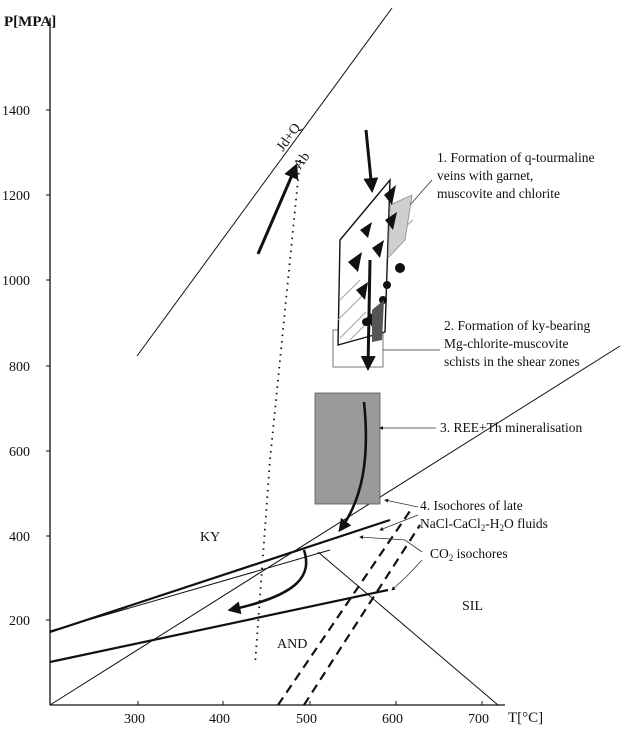 The image size is (632, 737). Describe the element at coordinates (16, 281) in the screenshot. I see `y-tick-label: 1000` at that location.